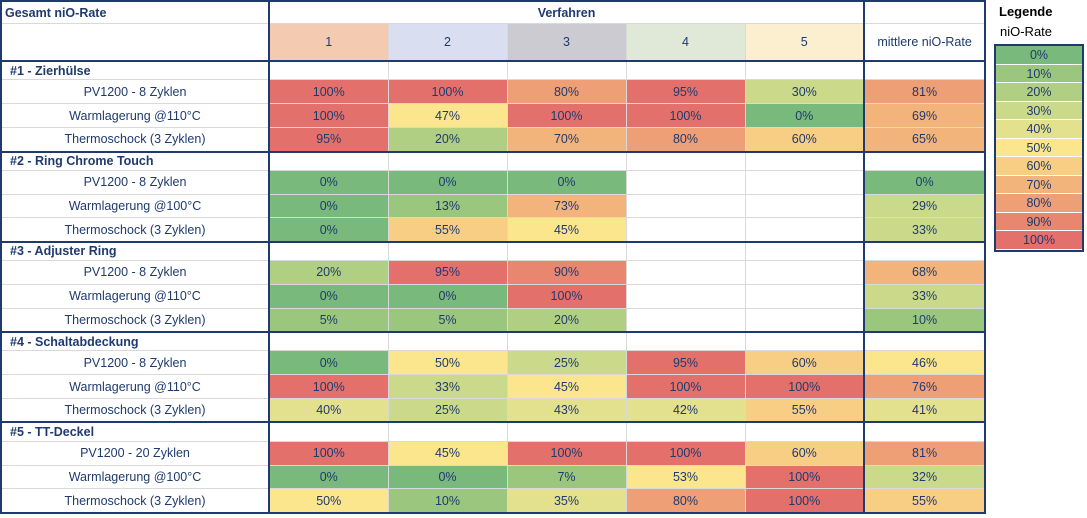  I want to click on legend-box: 0% 10% 20% 30% 40% 50% 60% 70% 80% 90% 100%, so click(1039, 148).